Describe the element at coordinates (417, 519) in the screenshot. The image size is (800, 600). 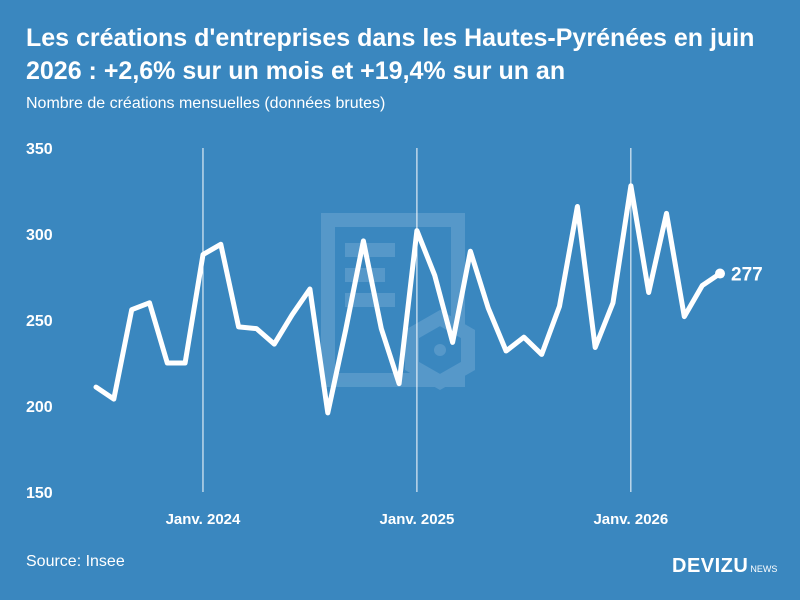
I see `x-tick-label: Janv. 2025` at that location.